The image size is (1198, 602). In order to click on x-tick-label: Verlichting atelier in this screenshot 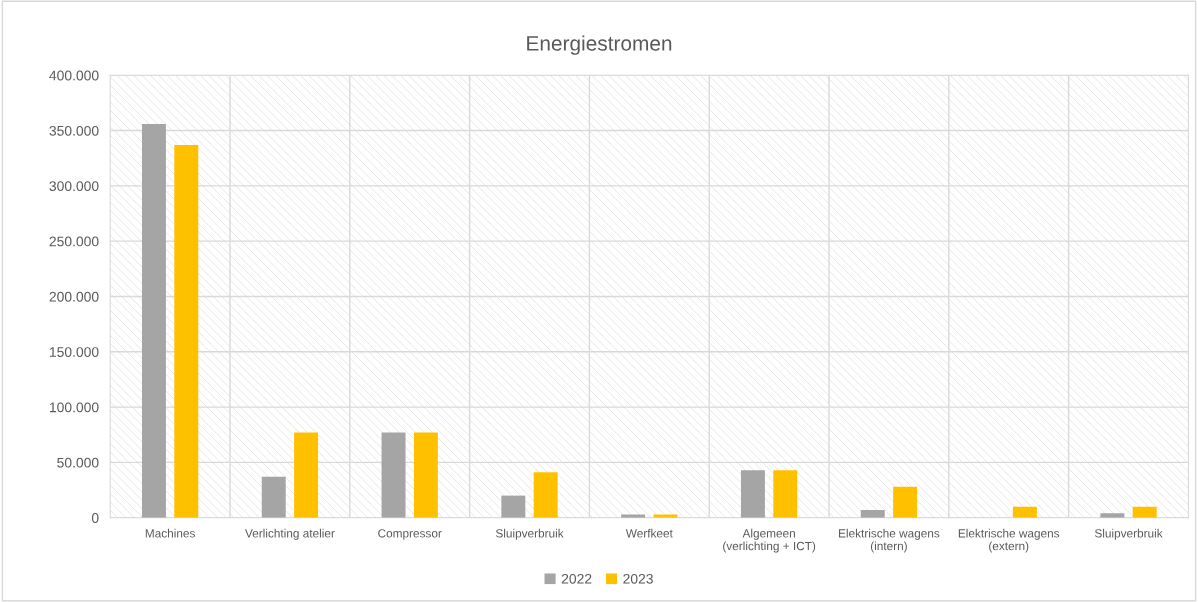, I will do `click(290, 534)`.